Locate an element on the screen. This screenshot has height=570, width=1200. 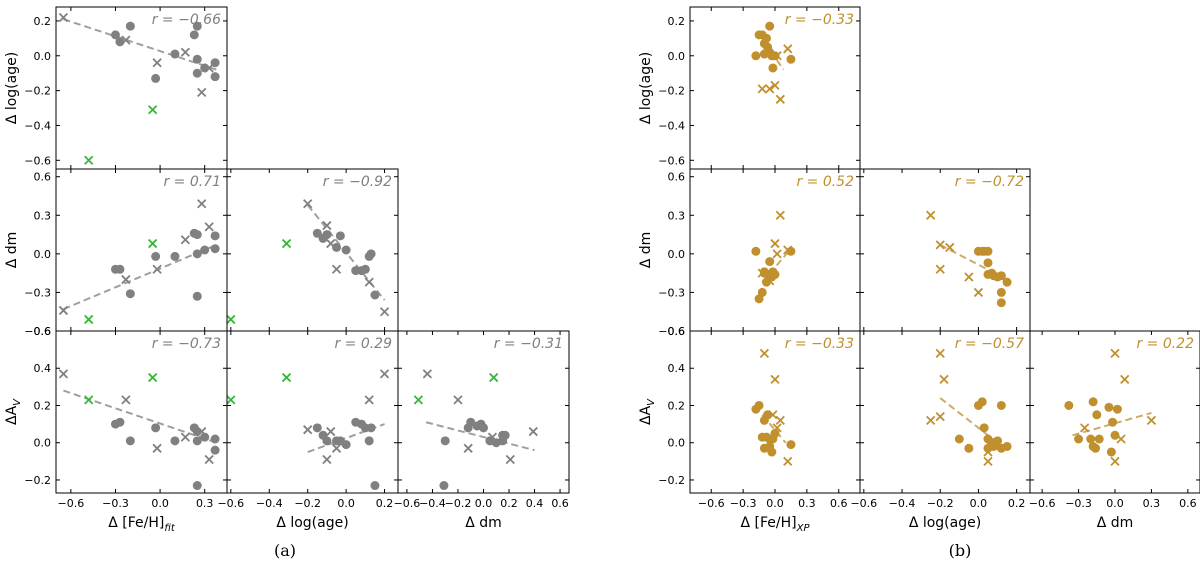
correlation-label: r = −0.92 is located at coordinates (357, 182).